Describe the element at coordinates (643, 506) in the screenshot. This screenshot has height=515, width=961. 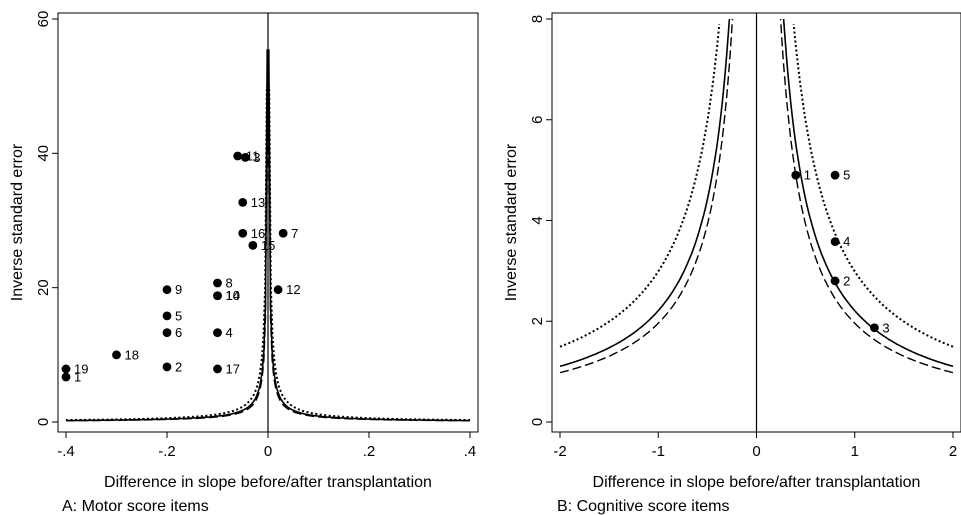
I see `cognitive-panel-caption: B: Cognitive score items` at that location.